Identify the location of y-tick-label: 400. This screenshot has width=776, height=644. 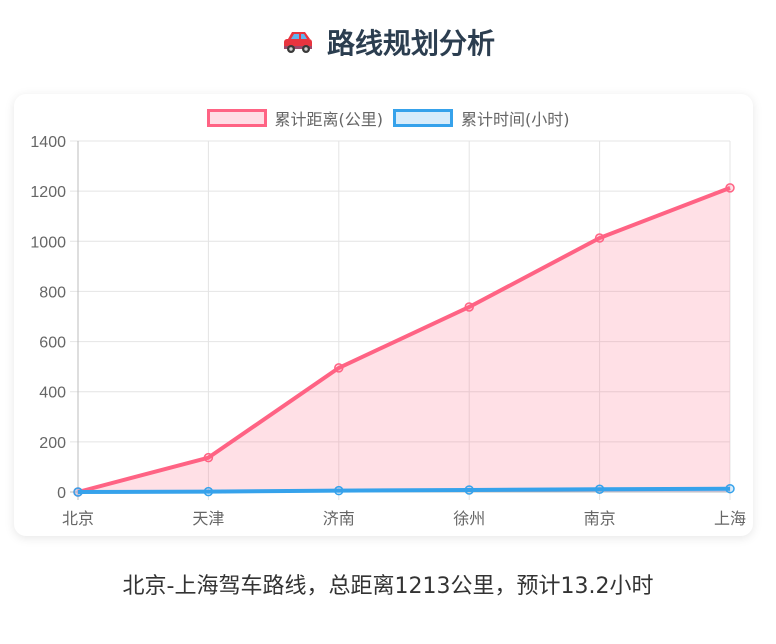
(52, 393).